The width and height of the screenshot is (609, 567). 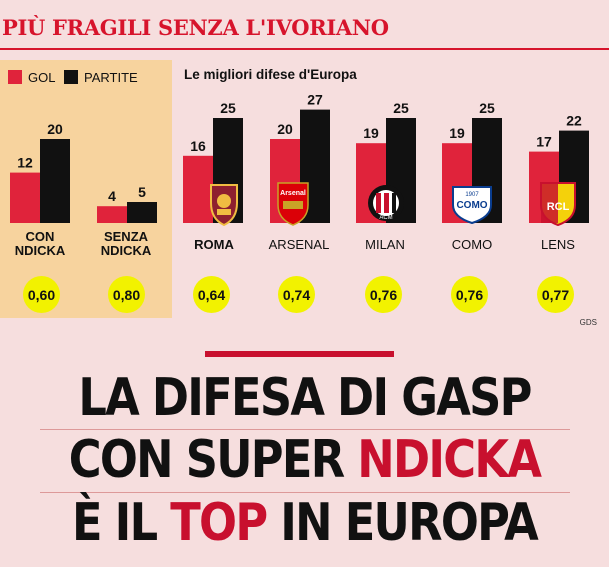 I want to click on legend-gol-swatch, so click(x=15, y=77).